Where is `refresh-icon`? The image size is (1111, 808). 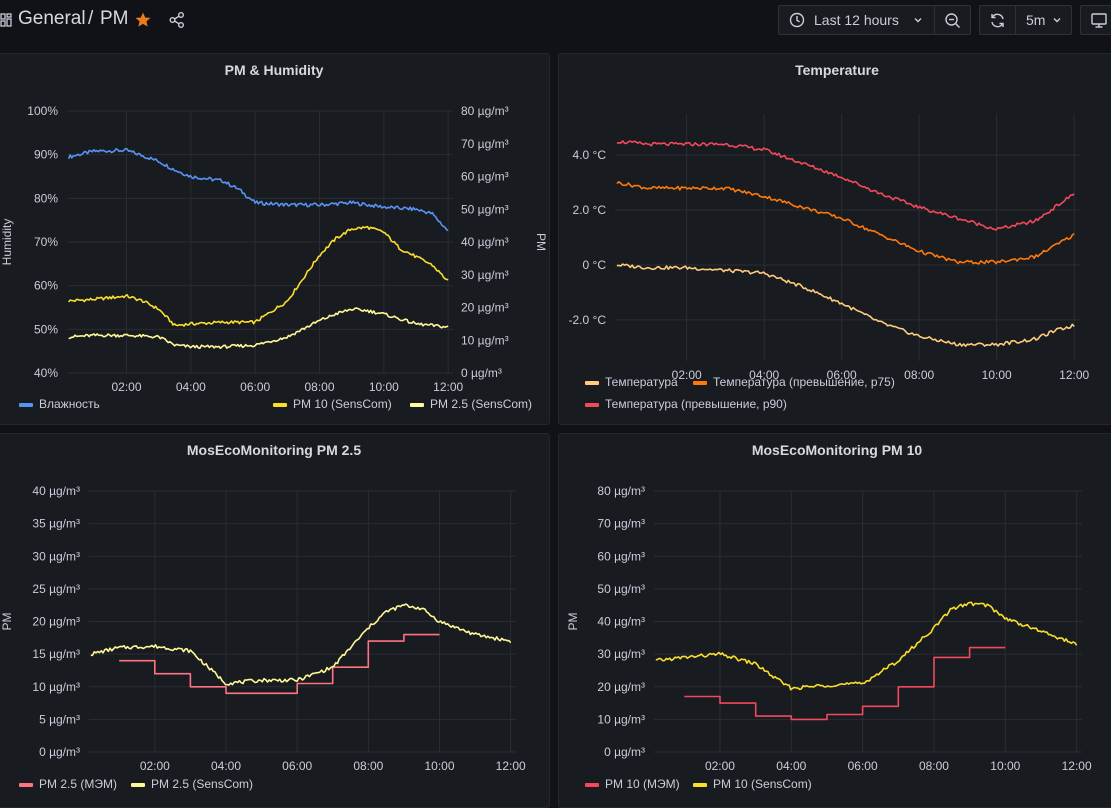
refresh-icon is located at coordinates (997, 20).